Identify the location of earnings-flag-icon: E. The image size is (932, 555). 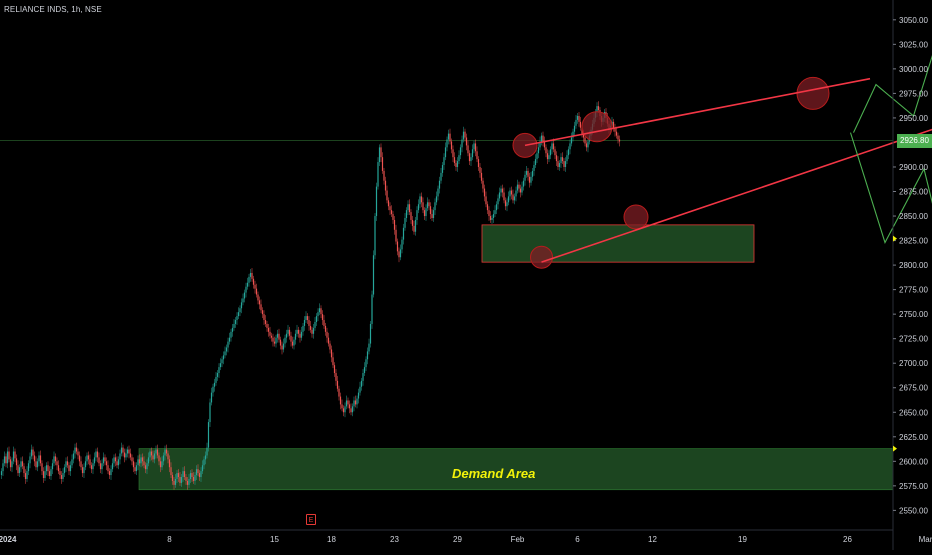
(311, 519).